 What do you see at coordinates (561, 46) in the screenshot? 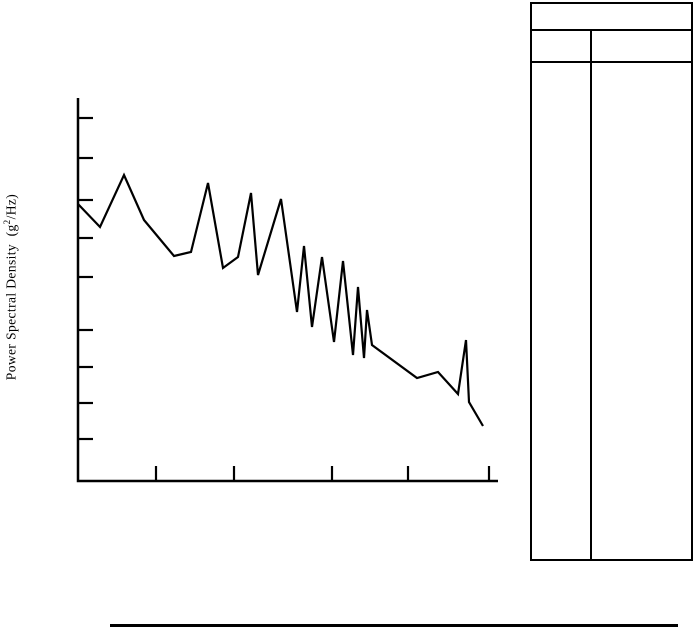
I see `table-cell-row2-col1` at bounding box center [561, 46].